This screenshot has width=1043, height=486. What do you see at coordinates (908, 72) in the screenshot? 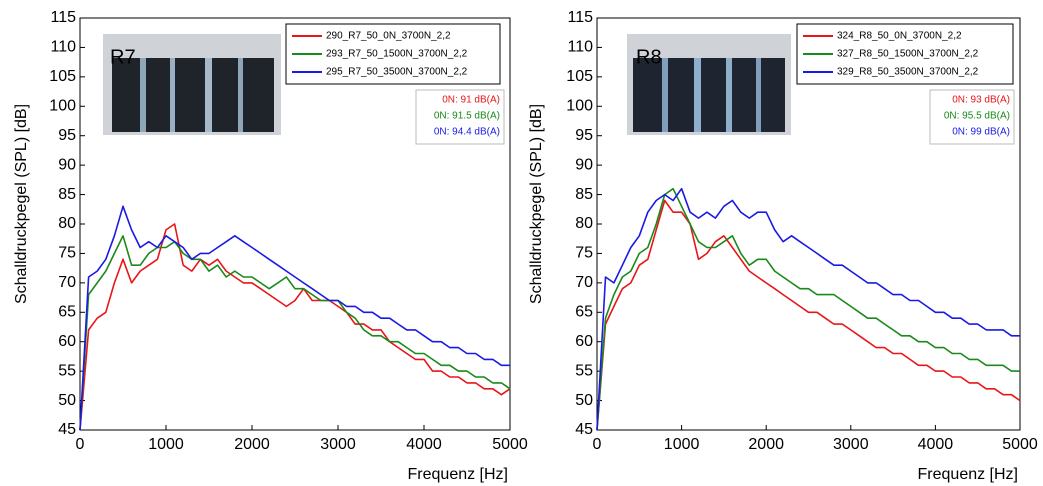
I see `legend-label: 329_R8_50_3500N_3700N_2,2` at bounding box center [908, 72].